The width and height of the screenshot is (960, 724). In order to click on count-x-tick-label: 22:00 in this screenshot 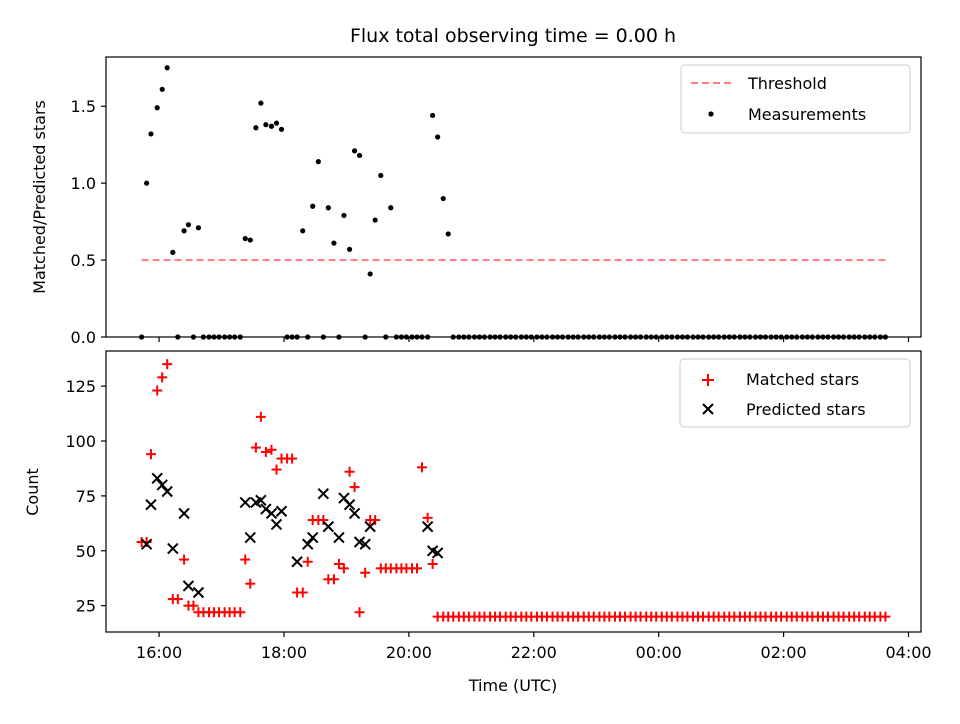, I will do `click(534, 652)`.